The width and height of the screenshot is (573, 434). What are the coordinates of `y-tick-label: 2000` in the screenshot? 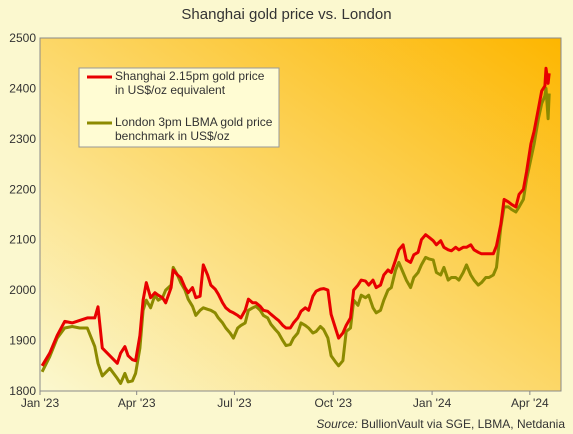 It's located at (22, 290).